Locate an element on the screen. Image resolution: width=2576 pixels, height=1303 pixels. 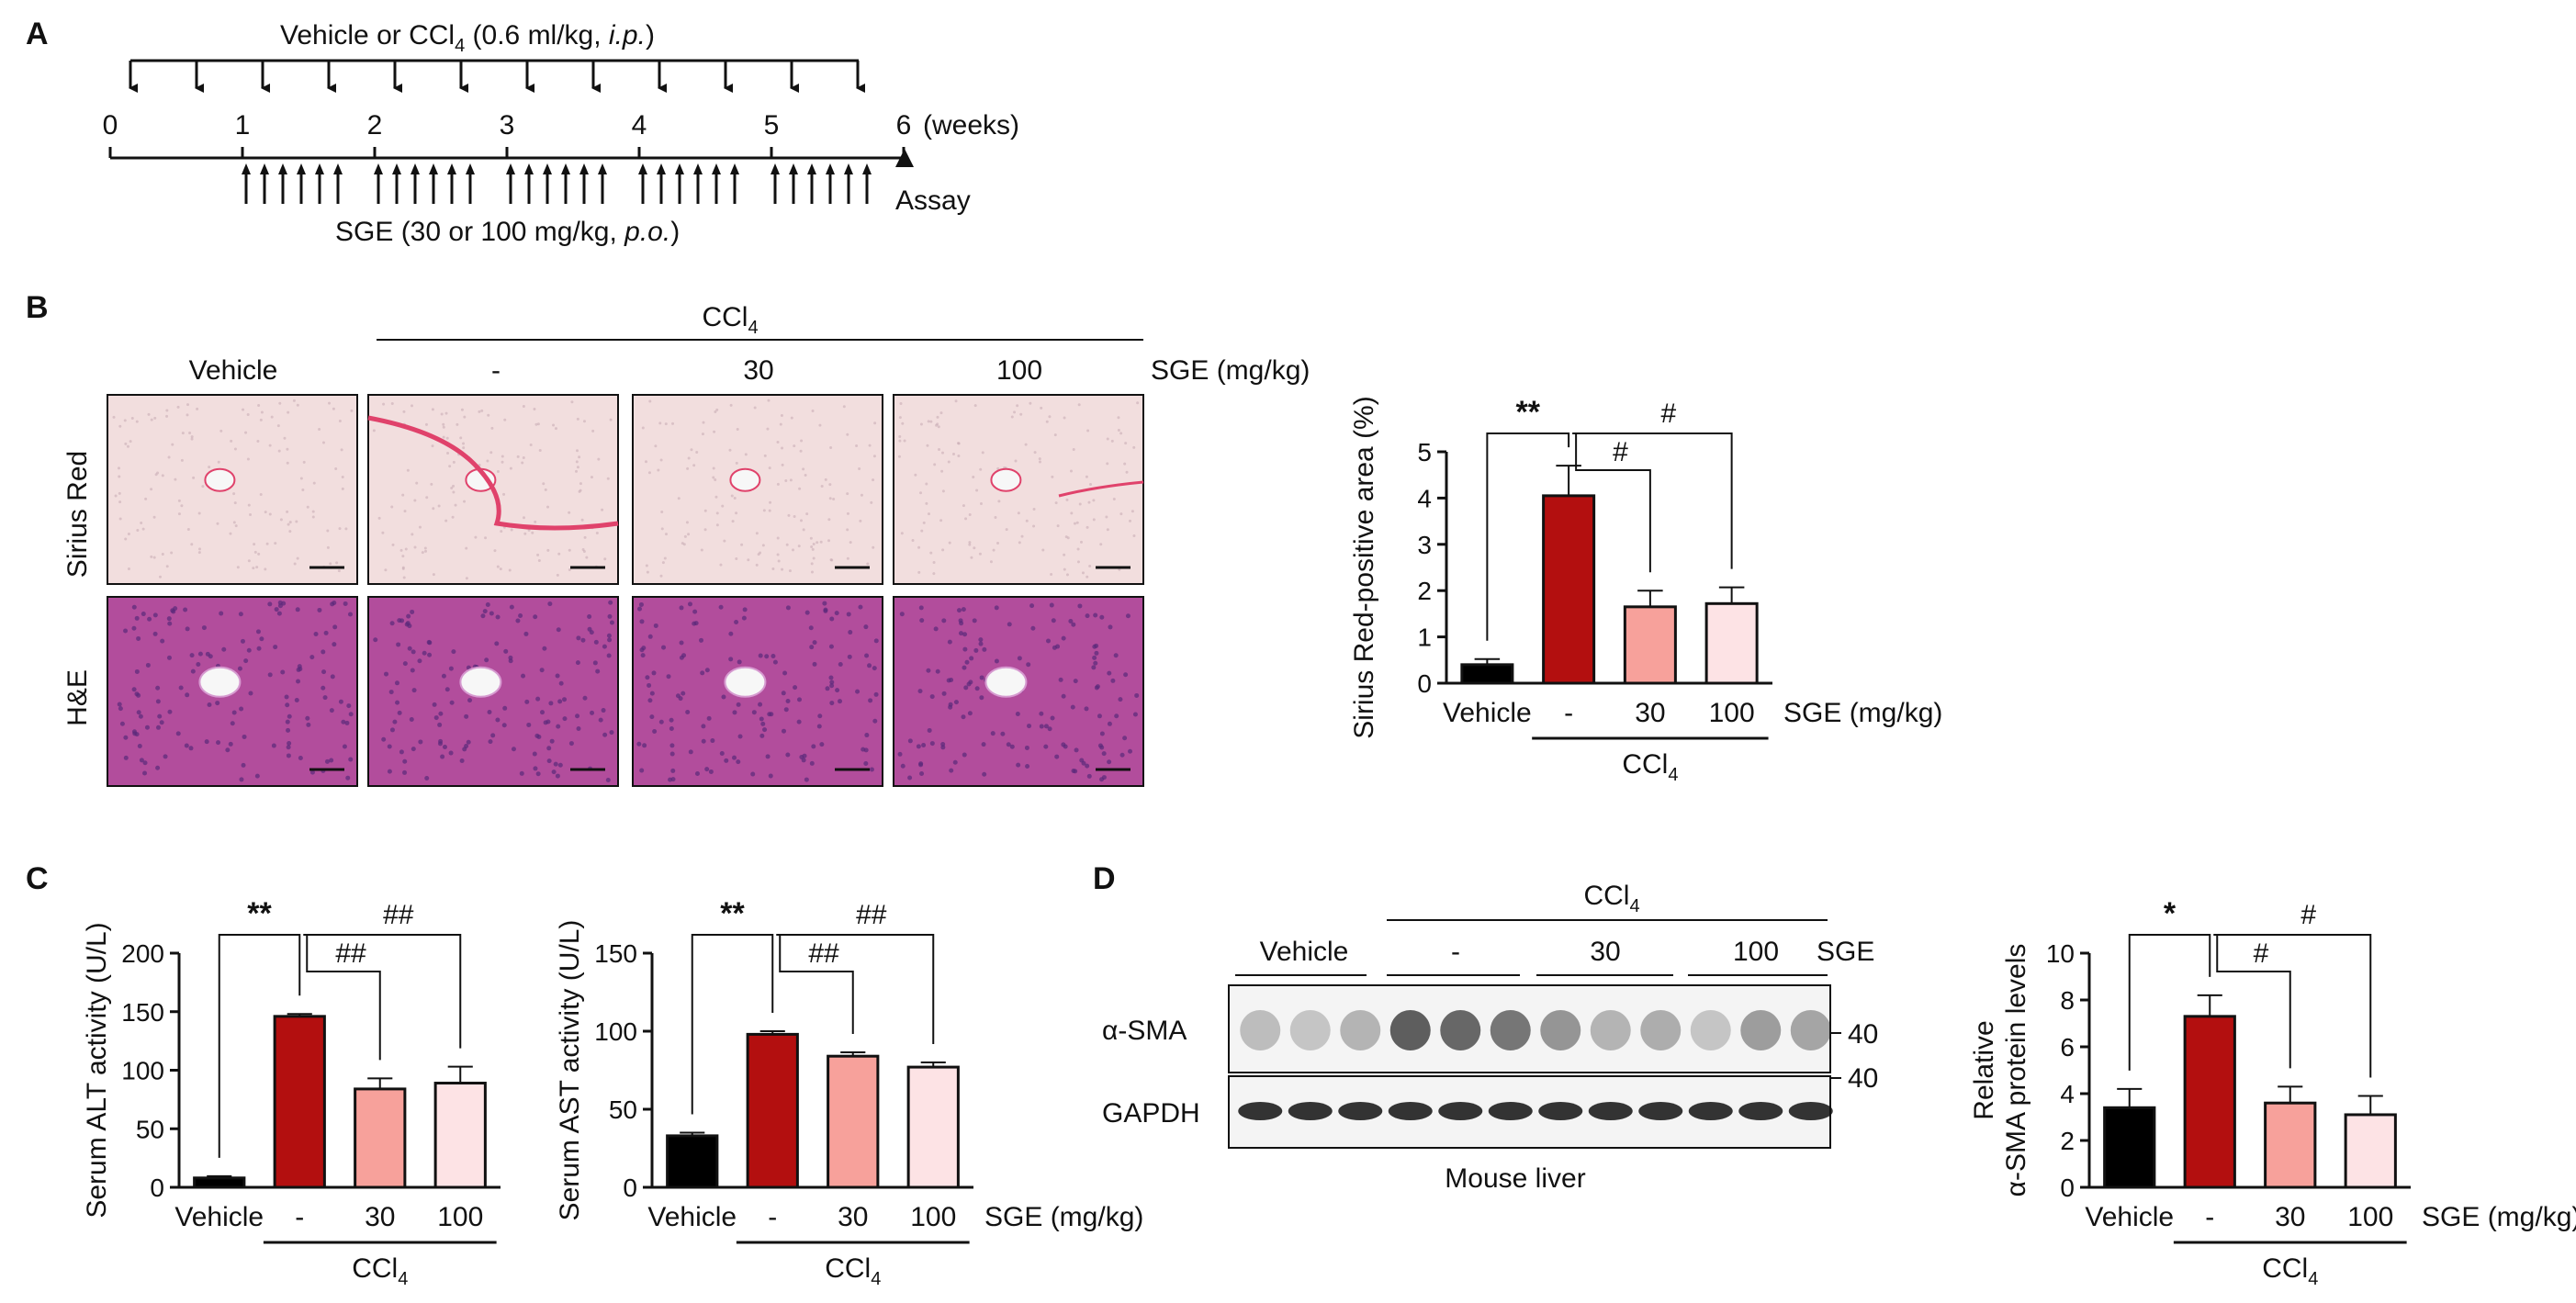
x-tick-label: 100 is located at coordinates (460, 1217).